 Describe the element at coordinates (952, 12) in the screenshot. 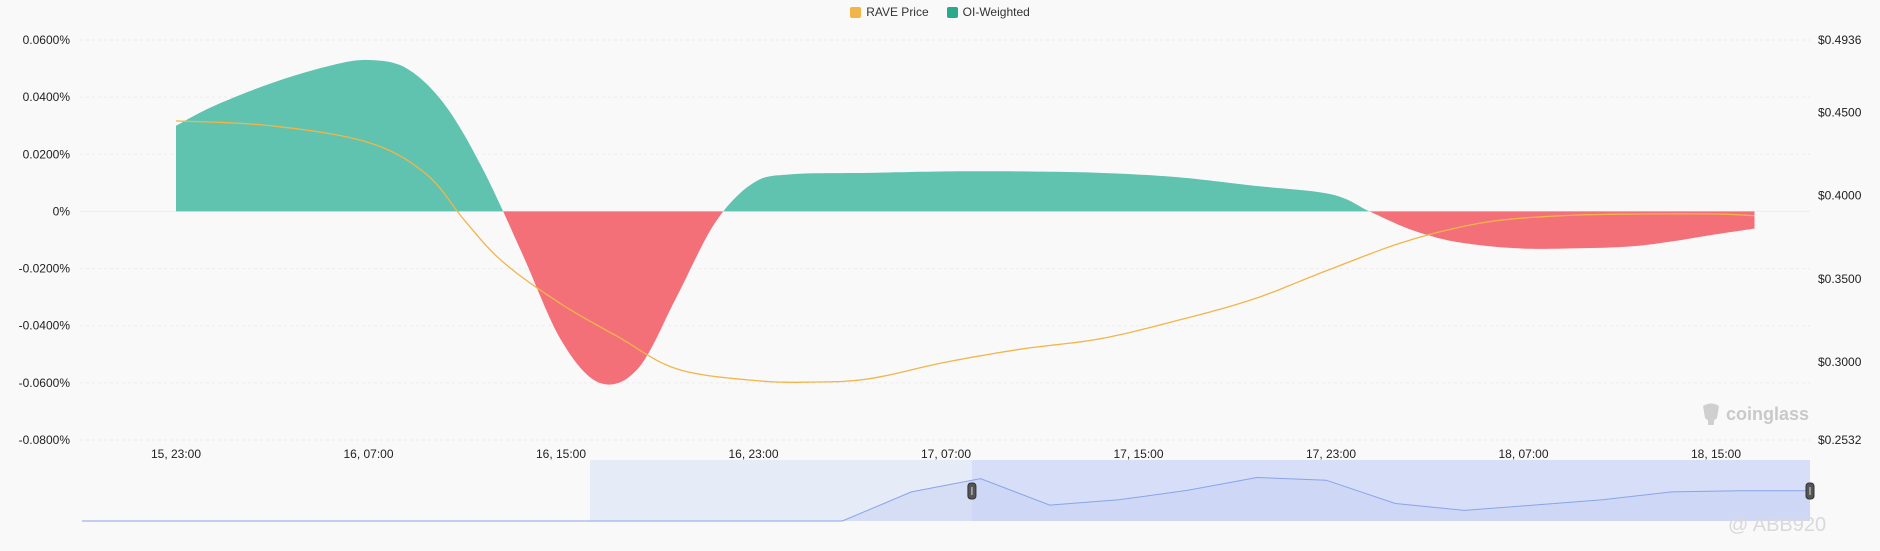

I see `legend-swatch-oi-weighted` at that location.